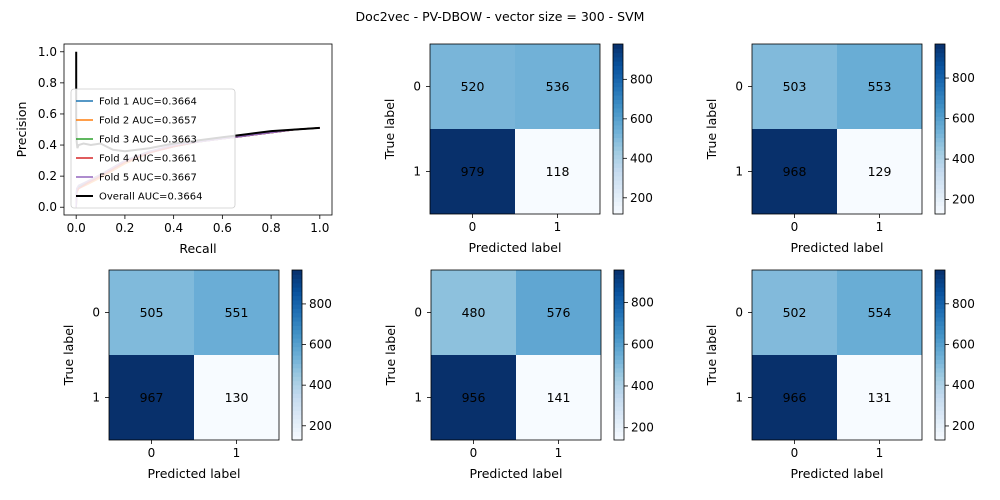 The height and width of the screenshot is (500, 1000). Describe the element at coordinates (417, 87) in the screenshot. I see `matrix-y-tick-label: 0` at that location.